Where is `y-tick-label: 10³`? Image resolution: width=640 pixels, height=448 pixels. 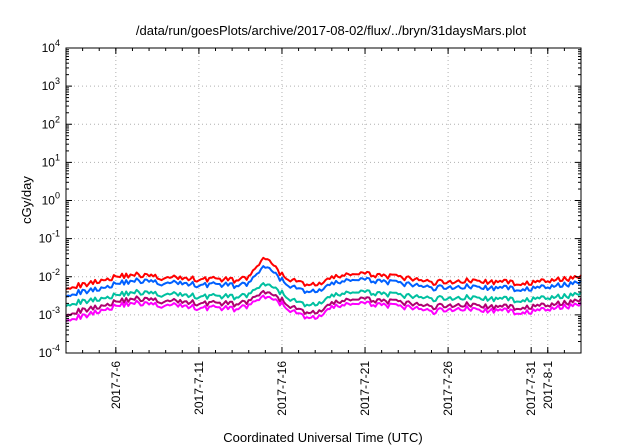 y-tick-label: 10³ is located at coordinates (51, 84).